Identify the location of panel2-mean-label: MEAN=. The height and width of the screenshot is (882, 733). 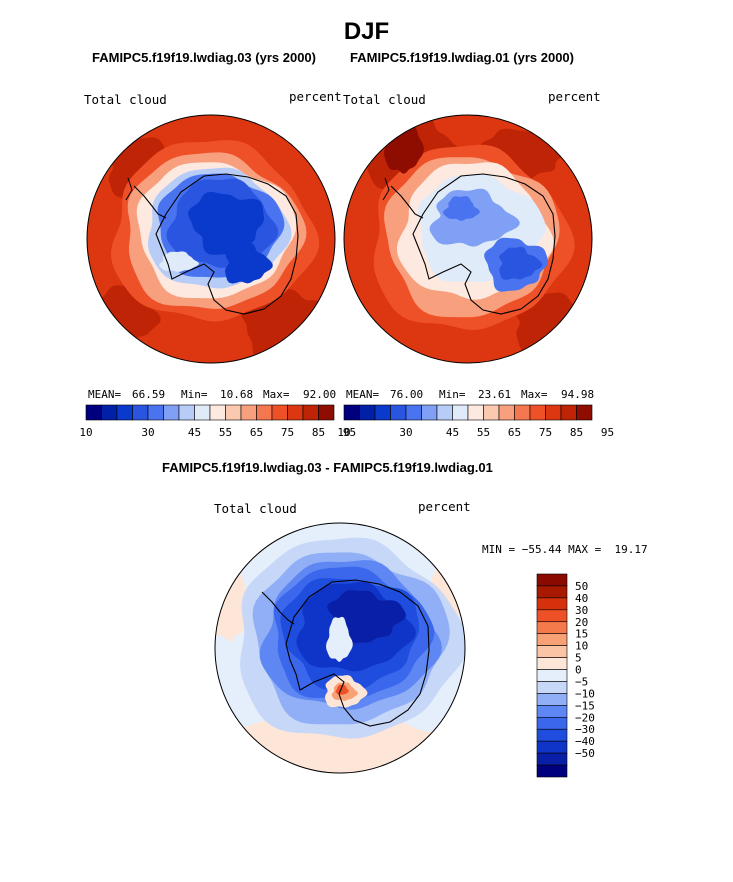
(363, 394).